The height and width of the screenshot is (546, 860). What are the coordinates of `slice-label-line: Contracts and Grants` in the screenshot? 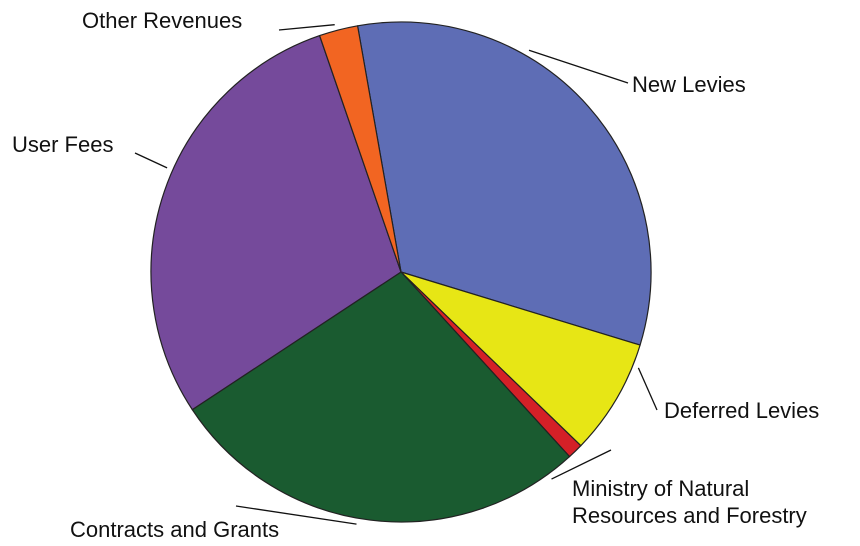 It's located at (174, 529).